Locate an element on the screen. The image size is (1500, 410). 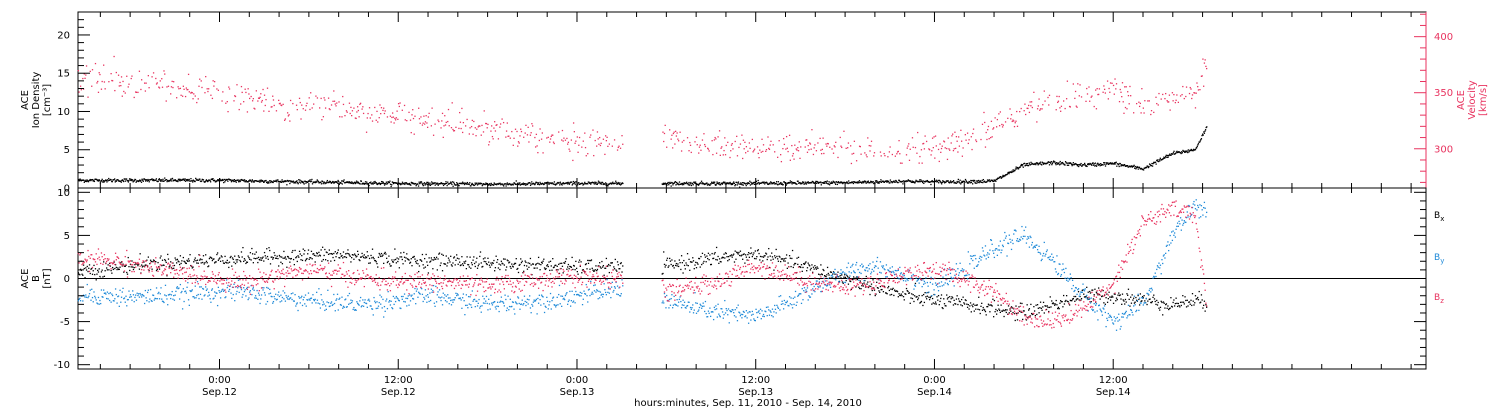
y-axis-title: ACEIon Density[cm⁻³] is located at coordinates (36, 100).